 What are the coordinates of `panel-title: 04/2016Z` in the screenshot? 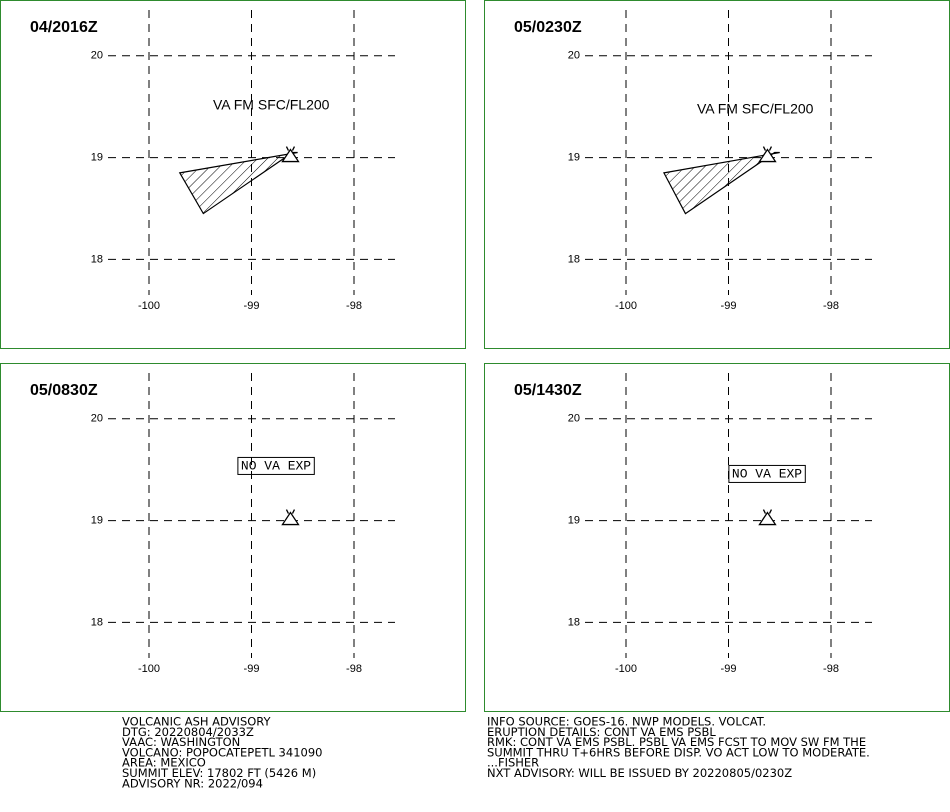 It's located at (64, 27).